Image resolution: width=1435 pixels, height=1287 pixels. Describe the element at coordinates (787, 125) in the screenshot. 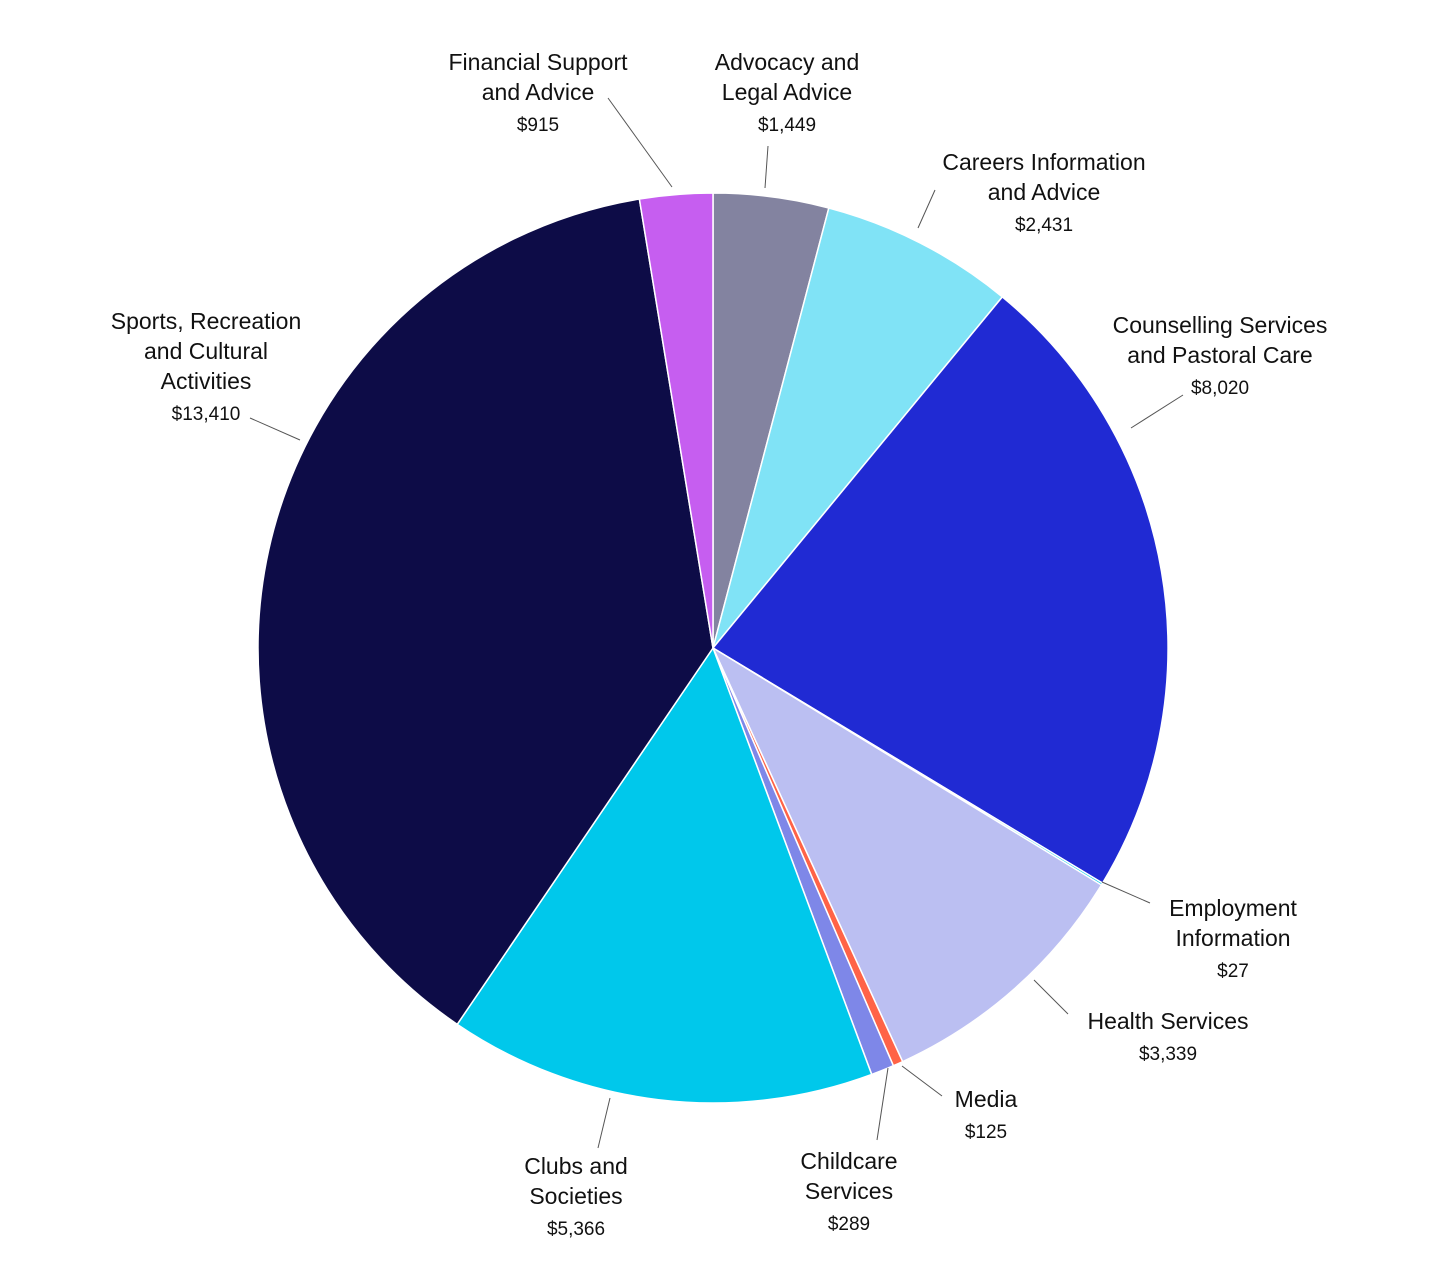

I see `slice-value-label: $1,449` at that location.